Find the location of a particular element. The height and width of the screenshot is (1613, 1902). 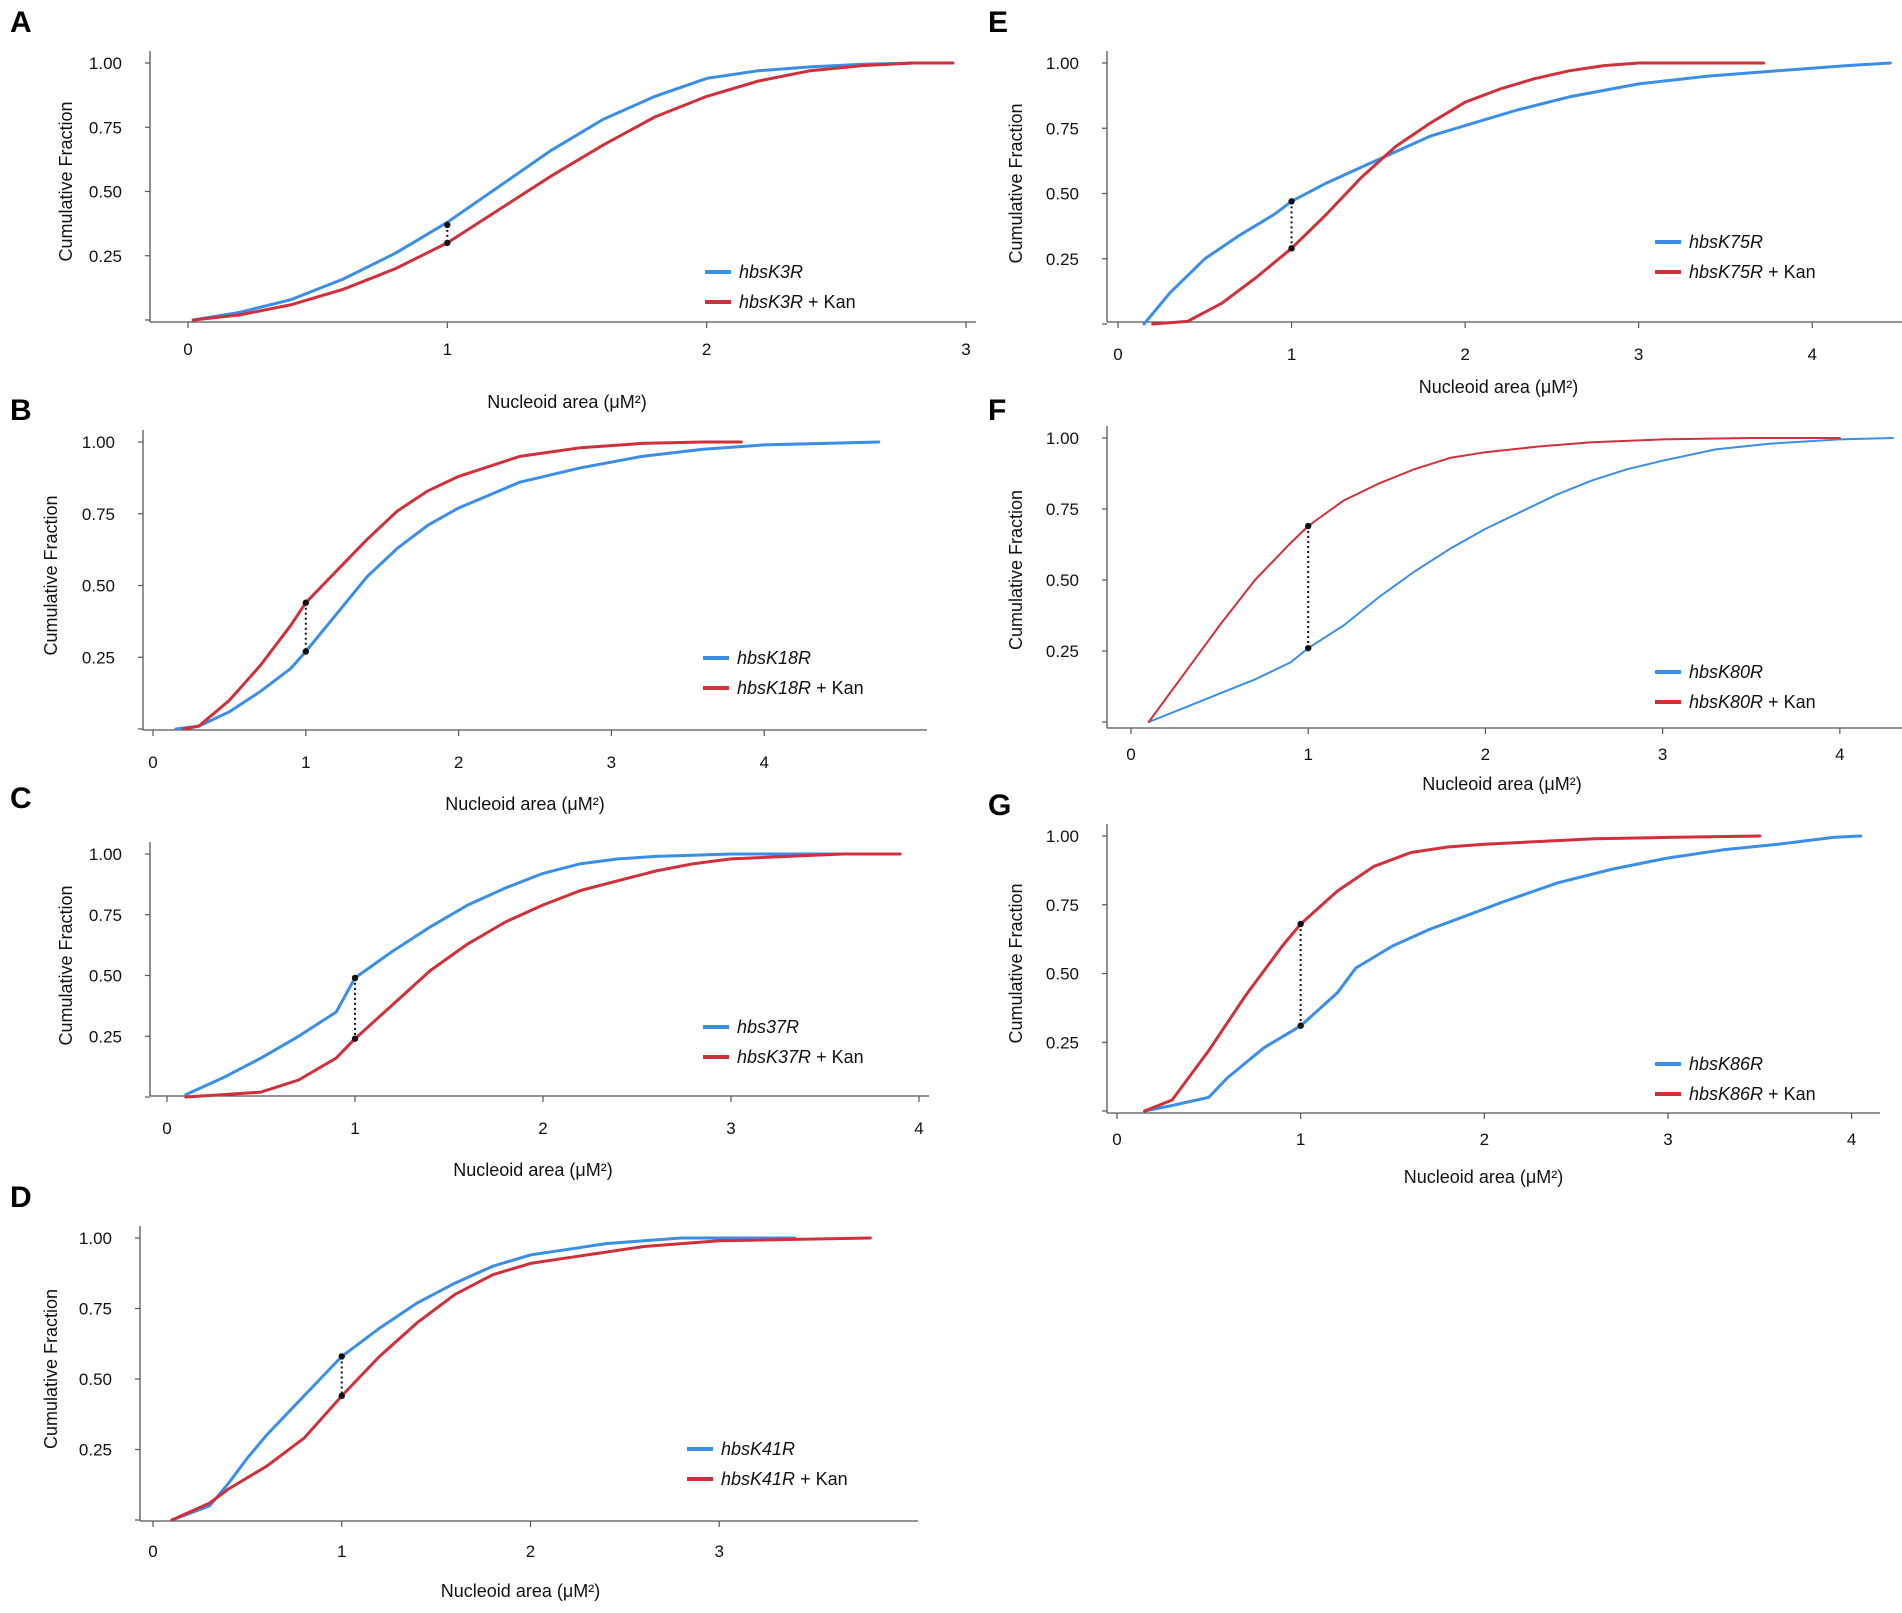

legend-strain-name: hbs37R is located at coordinates (768, 1027).